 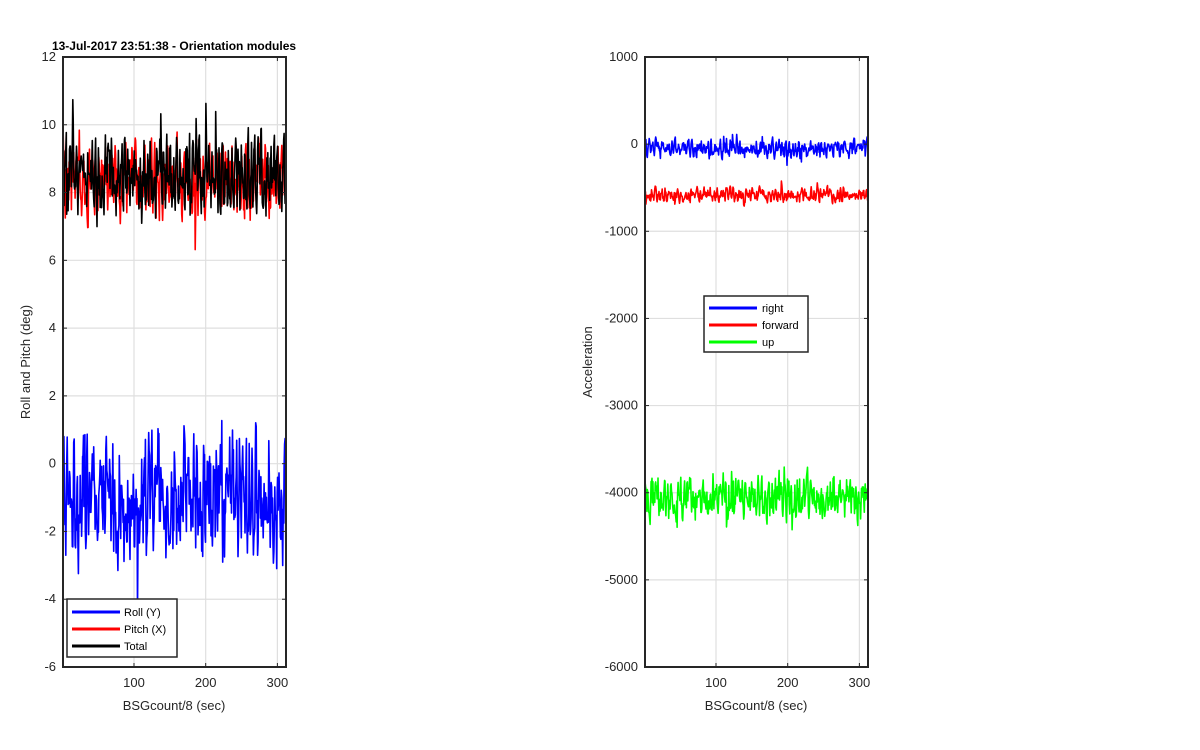 What do you see at coordinates (50, 530) in the screenshot?
I see `y-tick-label: -2` at bounding box center [50, 530].